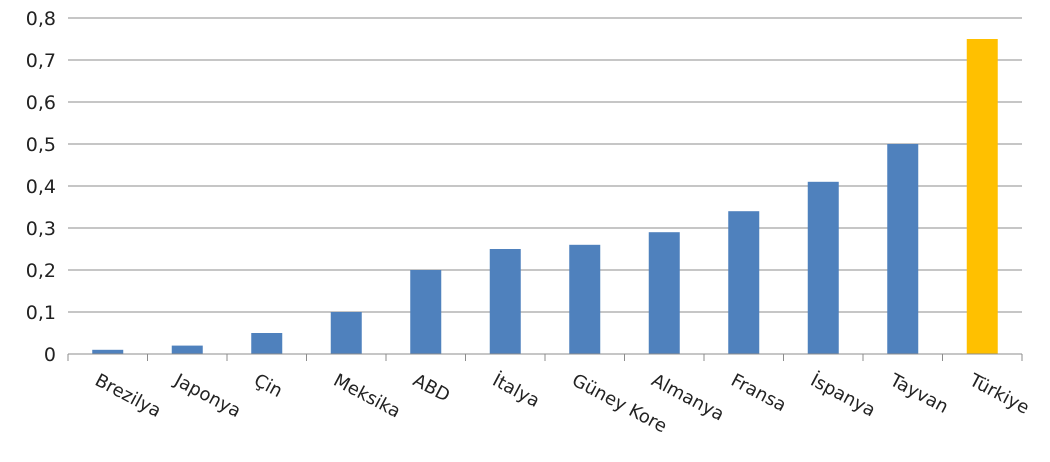  What do you see at coordinates (999, 393) in the screenshot?
I see `x-category-label: Türkiye` at bounding box center [999, 393].